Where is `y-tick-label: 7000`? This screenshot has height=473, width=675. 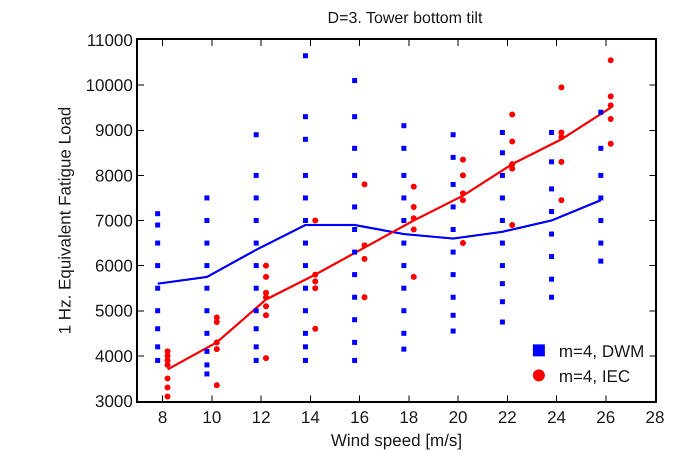 y-tick-label: 7000 is located at coordinates (114, 220).